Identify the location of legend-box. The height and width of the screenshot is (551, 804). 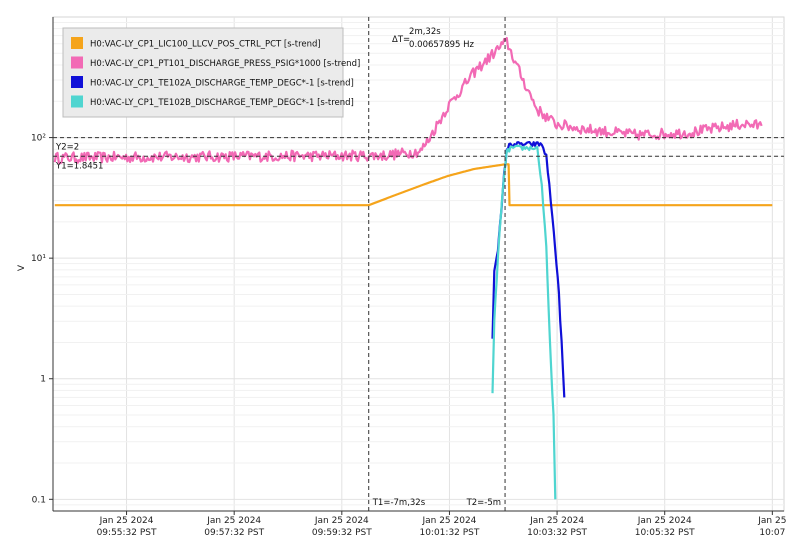
(203, 72).